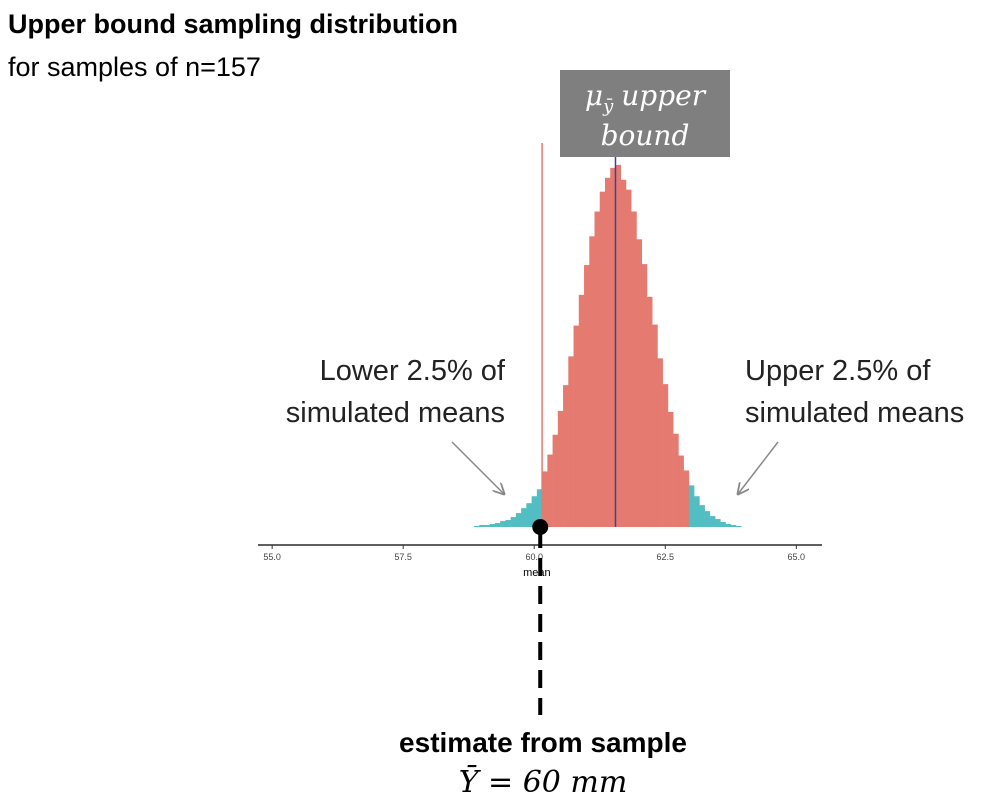 This screenshot has height=800, width=1007. I want to click on annotation: Lower 2.5% of, so click(413, 371).